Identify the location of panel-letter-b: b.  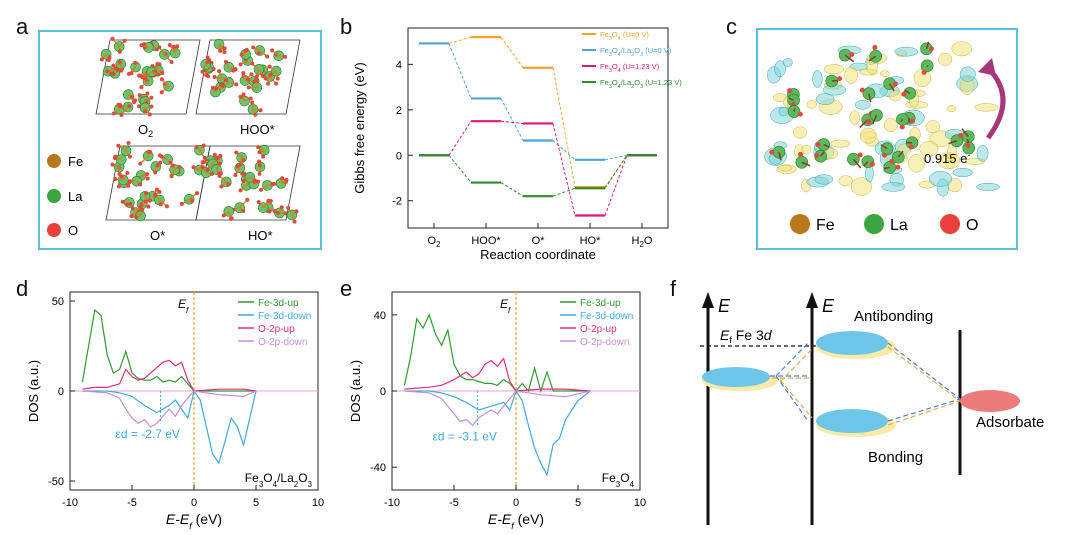
(346, 26).